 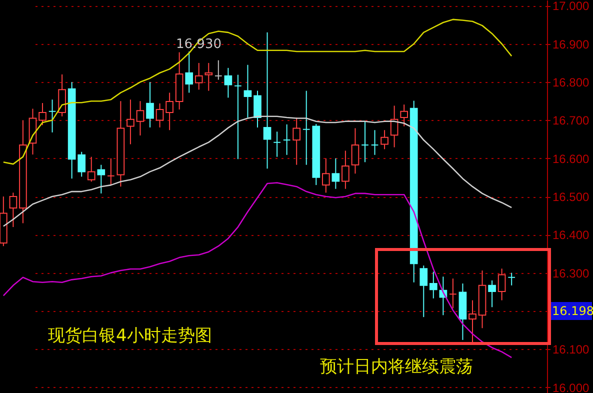 What do you see at coordinates (571, 386) in the screenshot?
I see `y-tick-label: 16.000` at bounding box center [571, 386].